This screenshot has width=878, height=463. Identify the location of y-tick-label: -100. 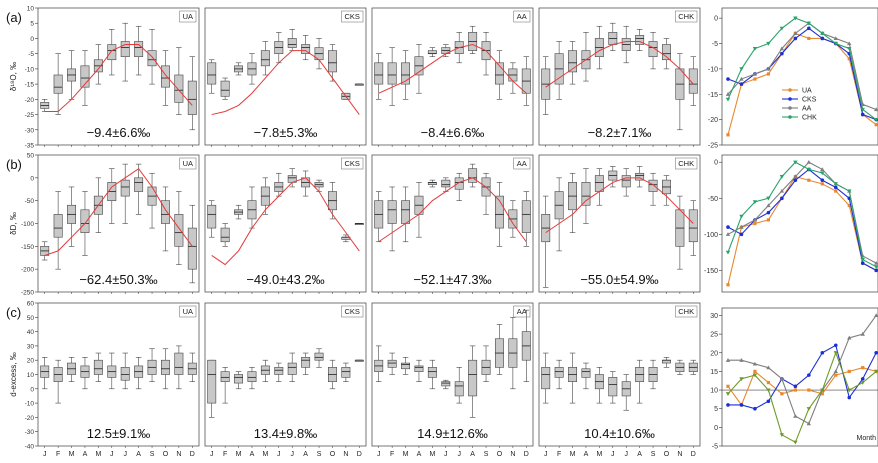
(27, 224).